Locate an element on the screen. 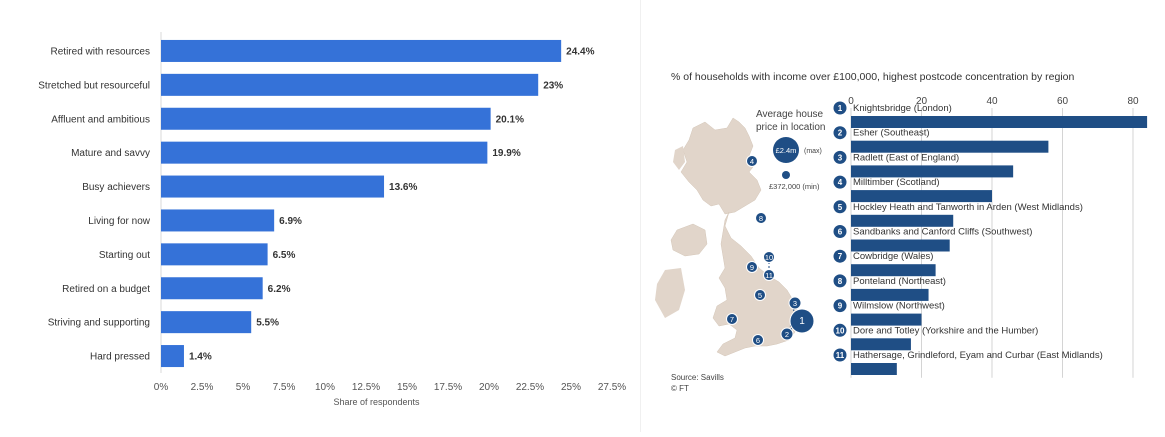 This screenshot has height=437, width=1165. x-tick-label: 12.5% is located at coordinates (366, 387).